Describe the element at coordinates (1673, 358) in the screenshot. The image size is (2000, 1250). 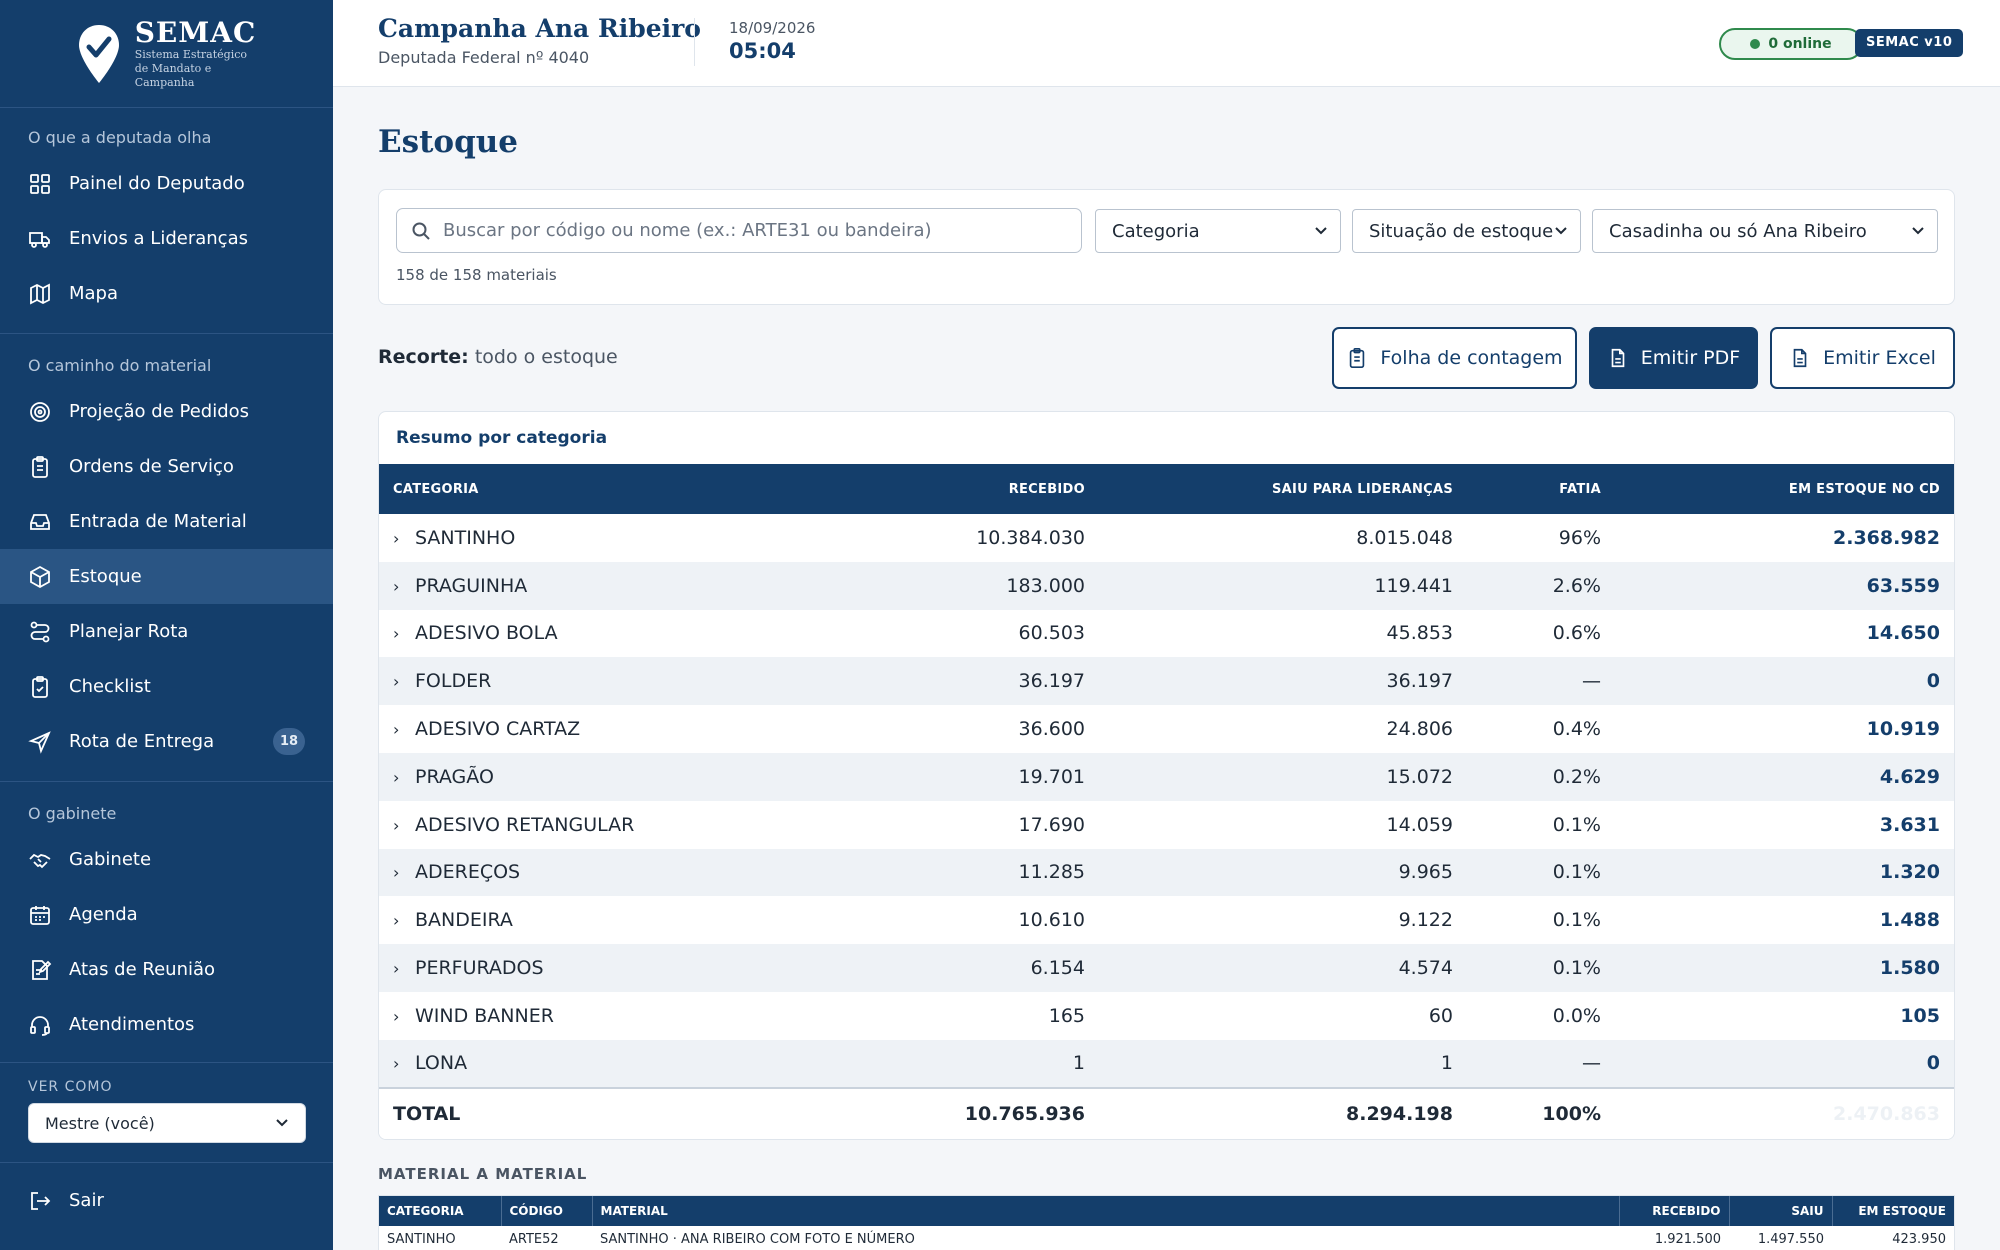
I see `emit-pdf-button: Emitir PDF` at that location.